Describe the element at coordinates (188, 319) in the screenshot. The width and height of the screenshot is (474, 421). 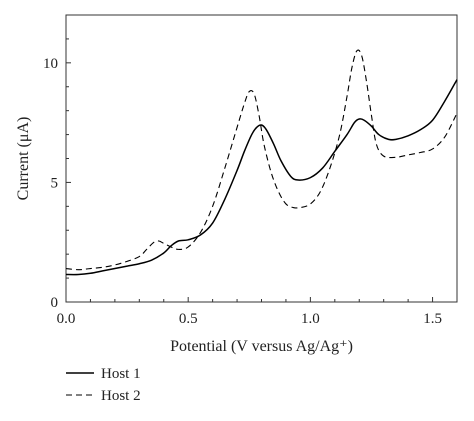
I see `x-tick-label: 0.5` at that location.